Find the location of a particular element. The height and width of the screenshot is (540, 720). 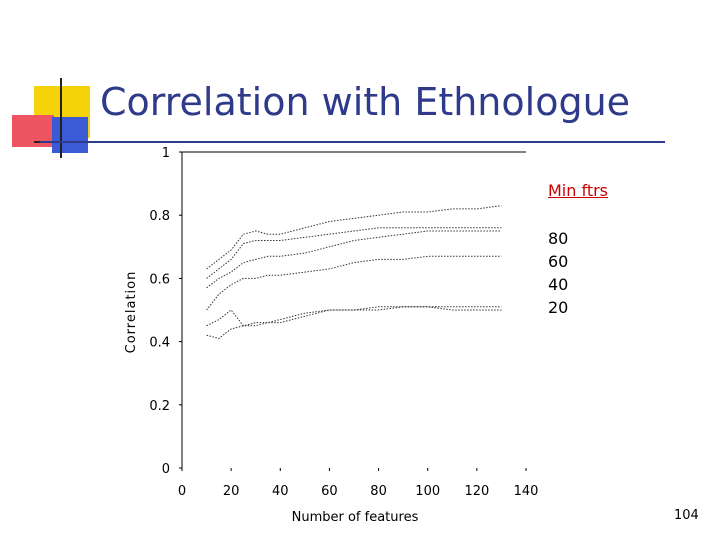

x-tick-label: 120 is located at coordinates (476, 491).